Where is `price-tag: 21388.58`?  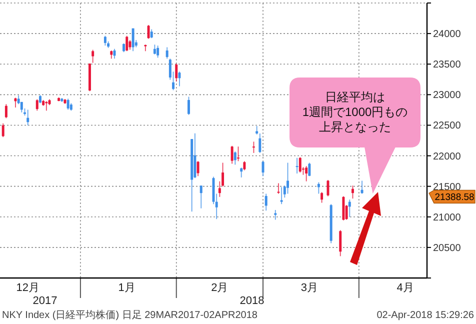 price-tag: 21388.58 is located at coordinates (452, 197).